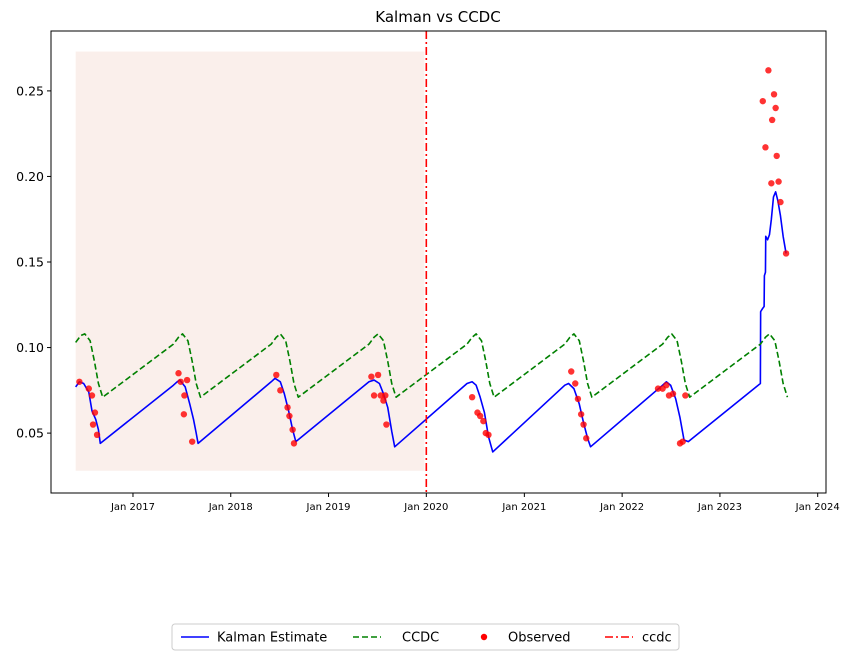  What do you see at coordinates (420, 638) in the screenshot?
I see `legend-label: CCDC` at bounding box center [420, 638].